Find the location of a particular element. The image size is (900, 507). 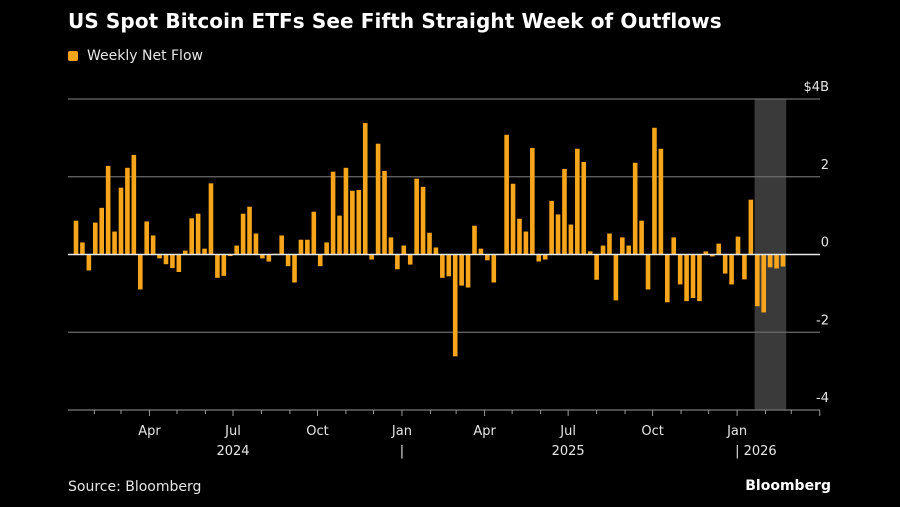

y-tick-label: -4 is located at coordinates (822, 398).